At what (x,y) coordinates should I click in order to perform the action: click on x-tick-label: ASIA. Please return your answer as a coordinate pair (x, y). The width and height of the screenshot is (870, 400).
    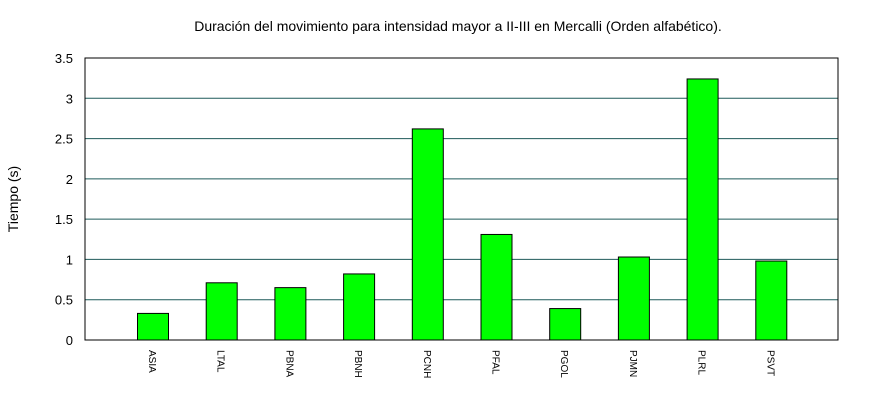
    Looking at the image, I should click on (151, 361).